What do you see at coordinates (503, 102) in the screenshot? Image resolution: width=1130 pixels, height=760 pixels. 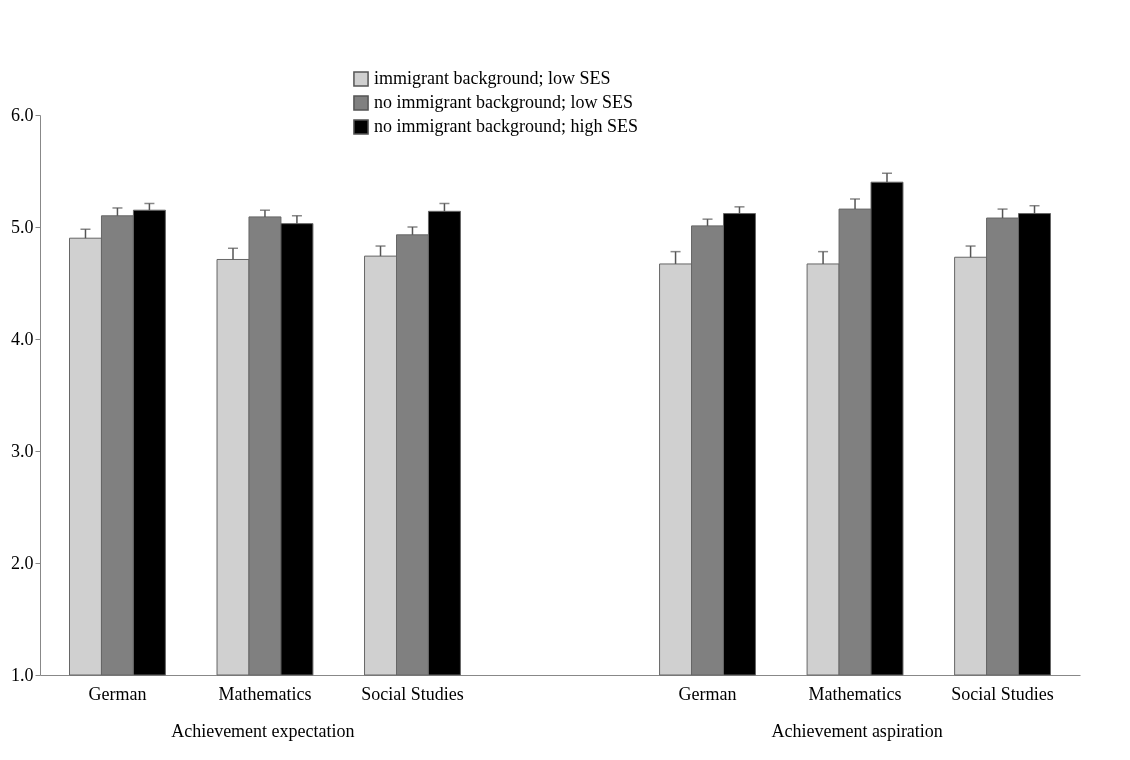 I see `legend-label: no immigrant background; low SES` at bounding box center [503, 102].